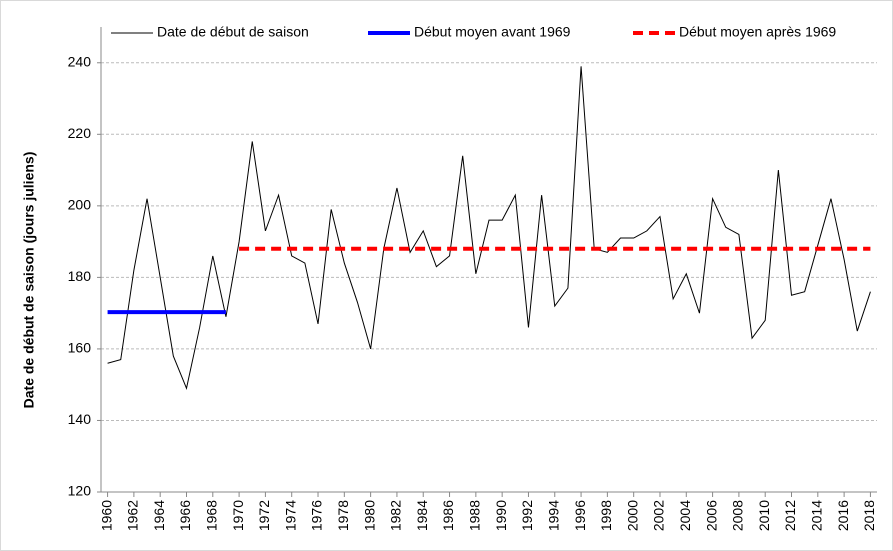 The width and height of the screenshot is (893, 551). What do you see at coordinates (80, 133) in the screenshot?
I see `y-tick-label: 220` at bounding box center [80, 133].